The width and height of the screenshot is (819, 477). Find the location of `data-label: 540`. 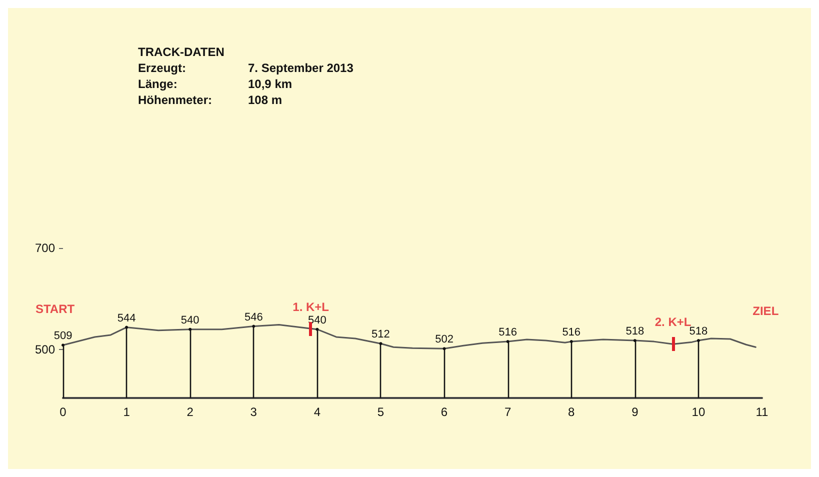

data-label: 540 is located at coordinates (190, 320).